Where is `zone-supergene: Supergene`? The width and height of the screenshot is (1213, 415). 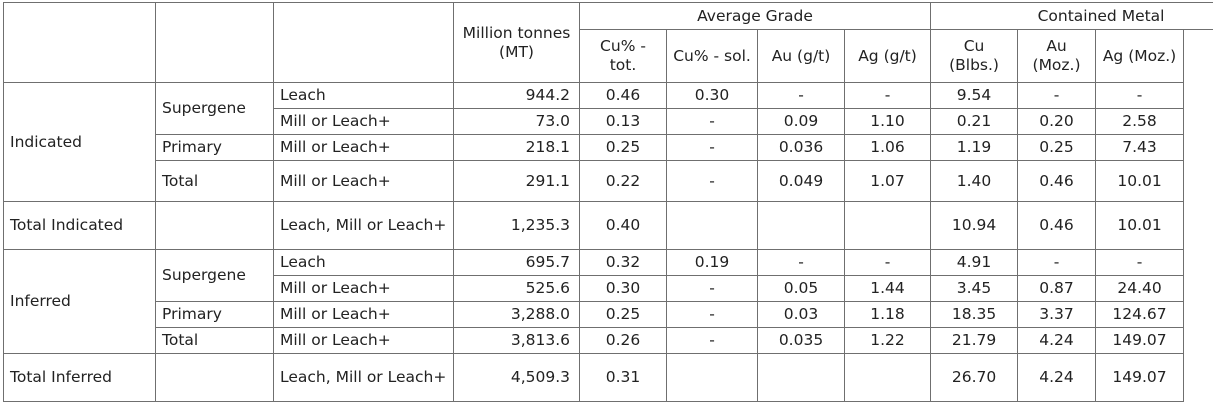
zone-supergene: Supergene is located at coordinates (214, 275).